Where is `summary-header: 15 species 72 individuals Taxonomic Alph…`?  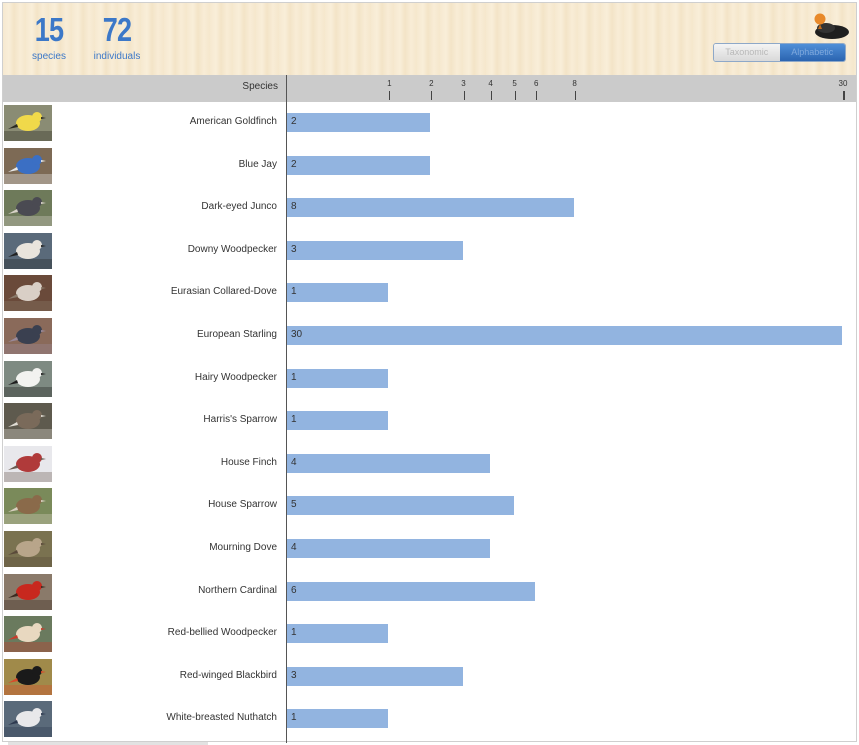 summary-header: 15 species 72 individuals Taxonomic Alph… is located at coordinates (429, 39).